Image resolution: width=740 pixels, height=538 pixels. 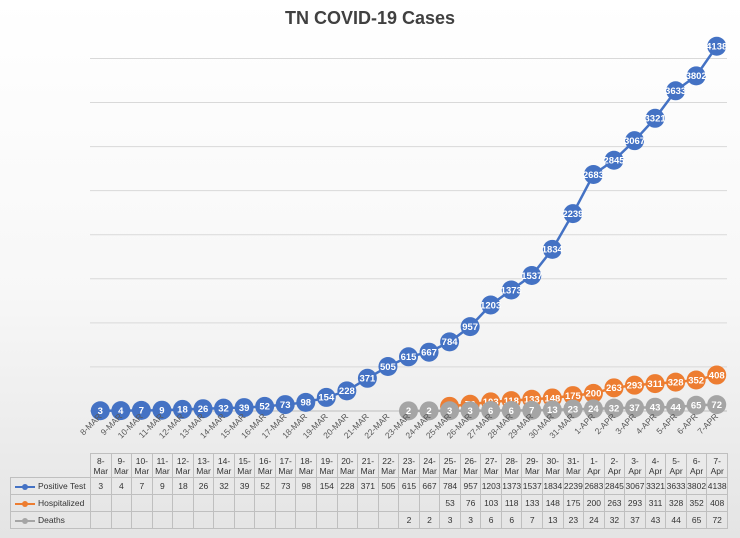 What do you see at coordinates (305, 403) in the screenshot?
I see `positive-test-data-label: 98` at bounding box center [305, 403].